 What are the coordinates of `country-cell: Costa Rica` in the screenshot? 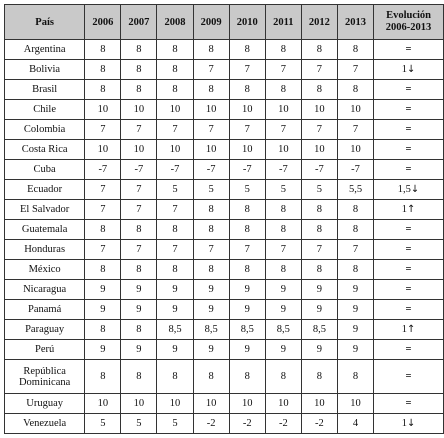 It's located at (44, 149).